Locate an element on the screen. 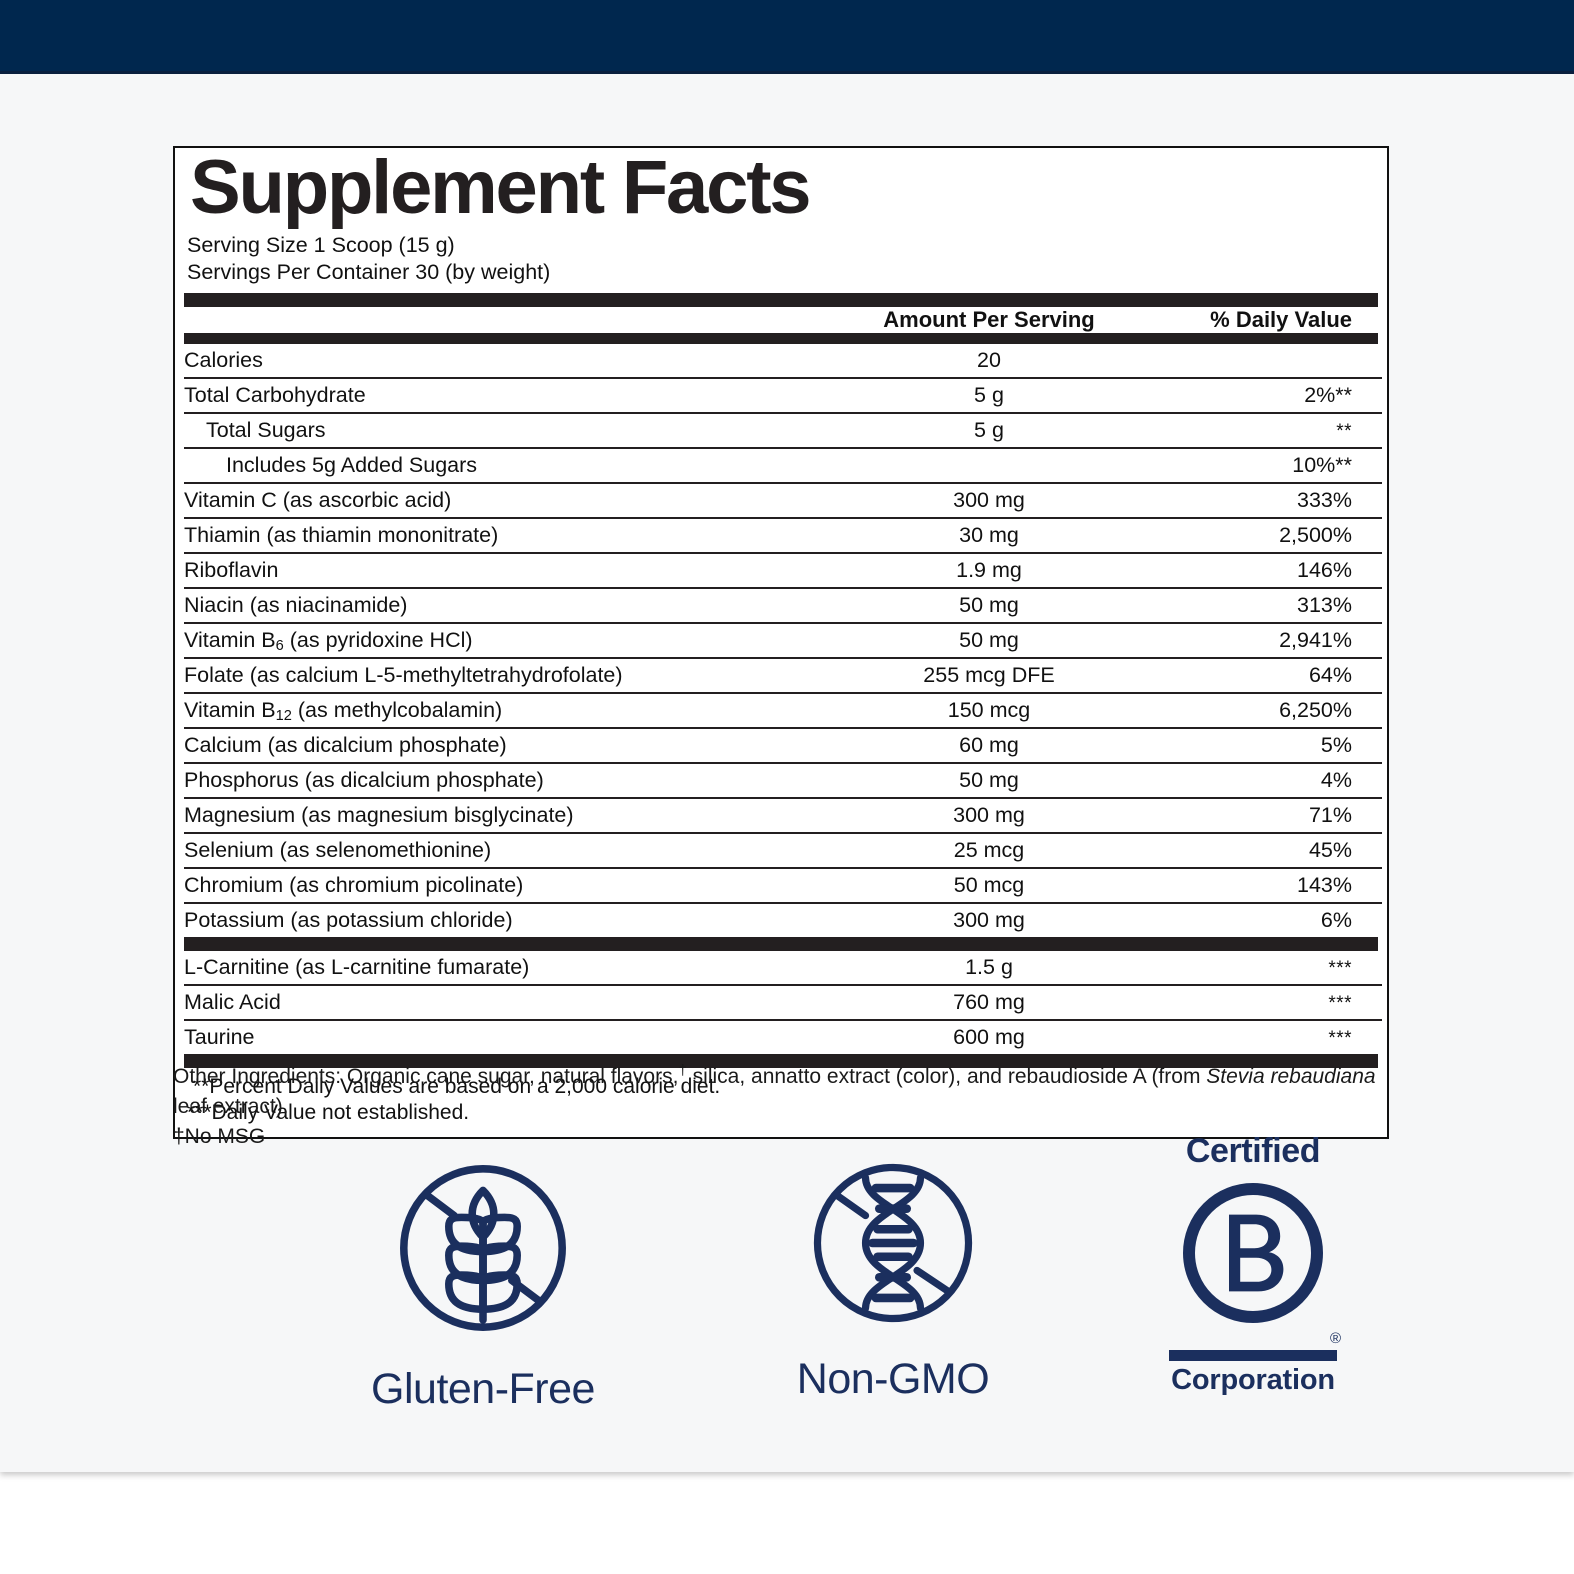 The image size is (1574, 1574). nutrient-name: Vitamin B6 (as pyridoxine HCl) is located at coordinates (504, 640).